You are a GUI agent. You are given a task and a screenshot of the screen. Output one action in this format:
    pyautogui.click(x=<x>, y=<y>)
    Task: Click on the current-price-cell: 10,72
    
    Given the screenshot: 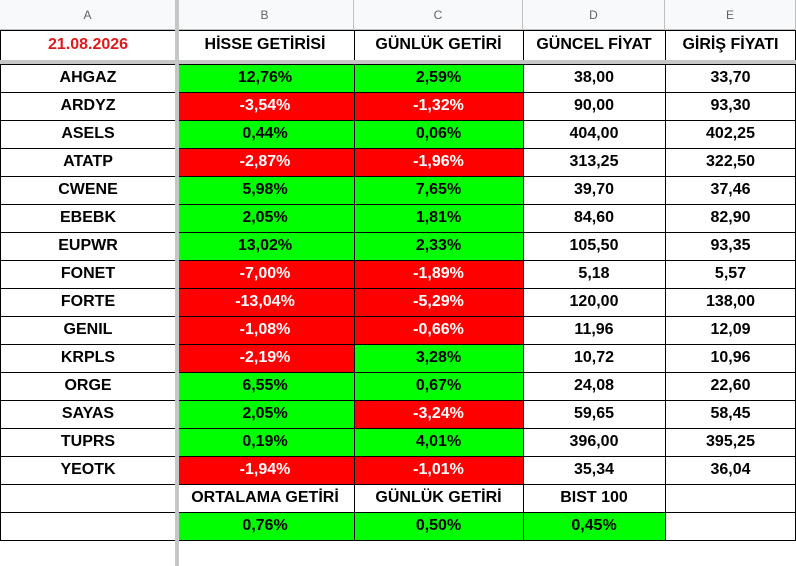 What is the action you would take?
    pyautogui.click(x=594, y=357)
    